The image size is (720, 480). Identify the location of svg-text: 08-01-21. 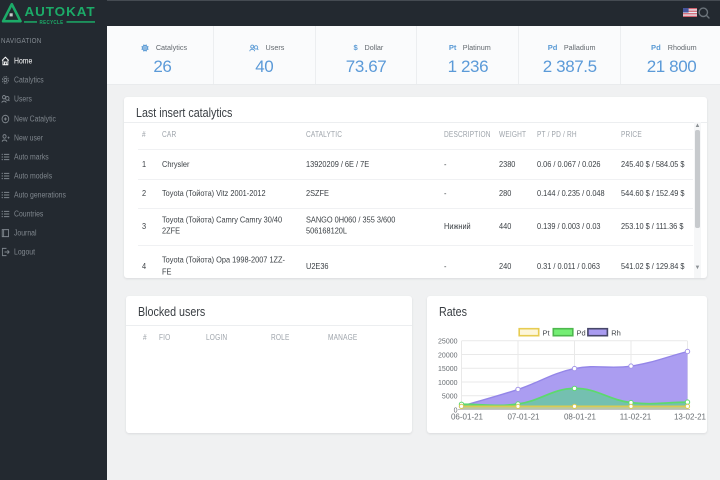
(580, 417).